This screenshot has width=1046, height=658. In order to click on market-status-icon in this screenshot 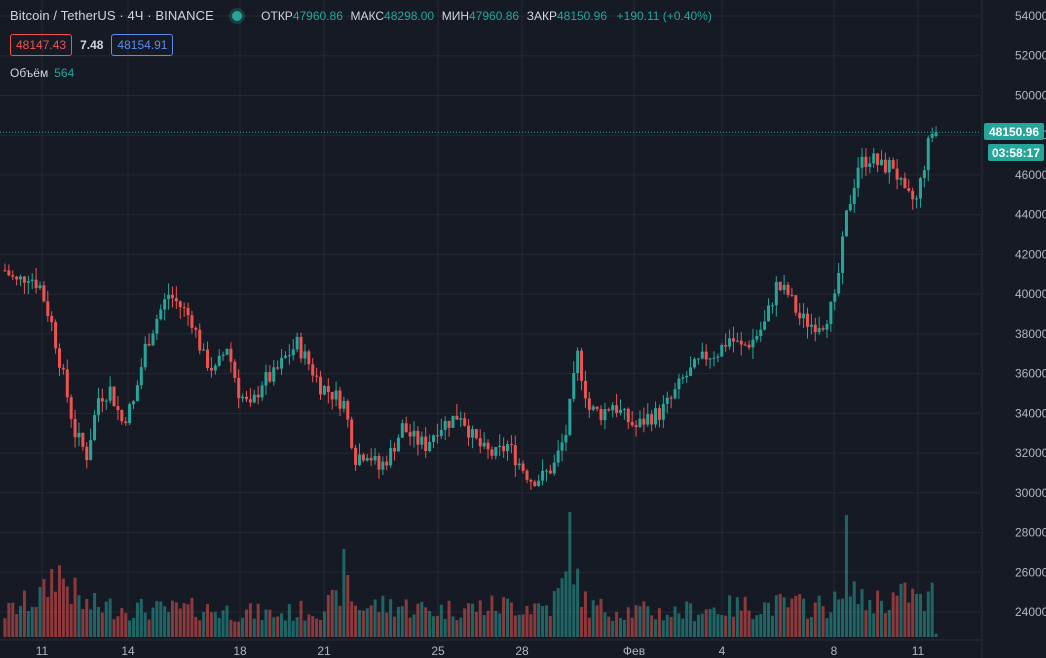, I will do `click(236, 16)`.